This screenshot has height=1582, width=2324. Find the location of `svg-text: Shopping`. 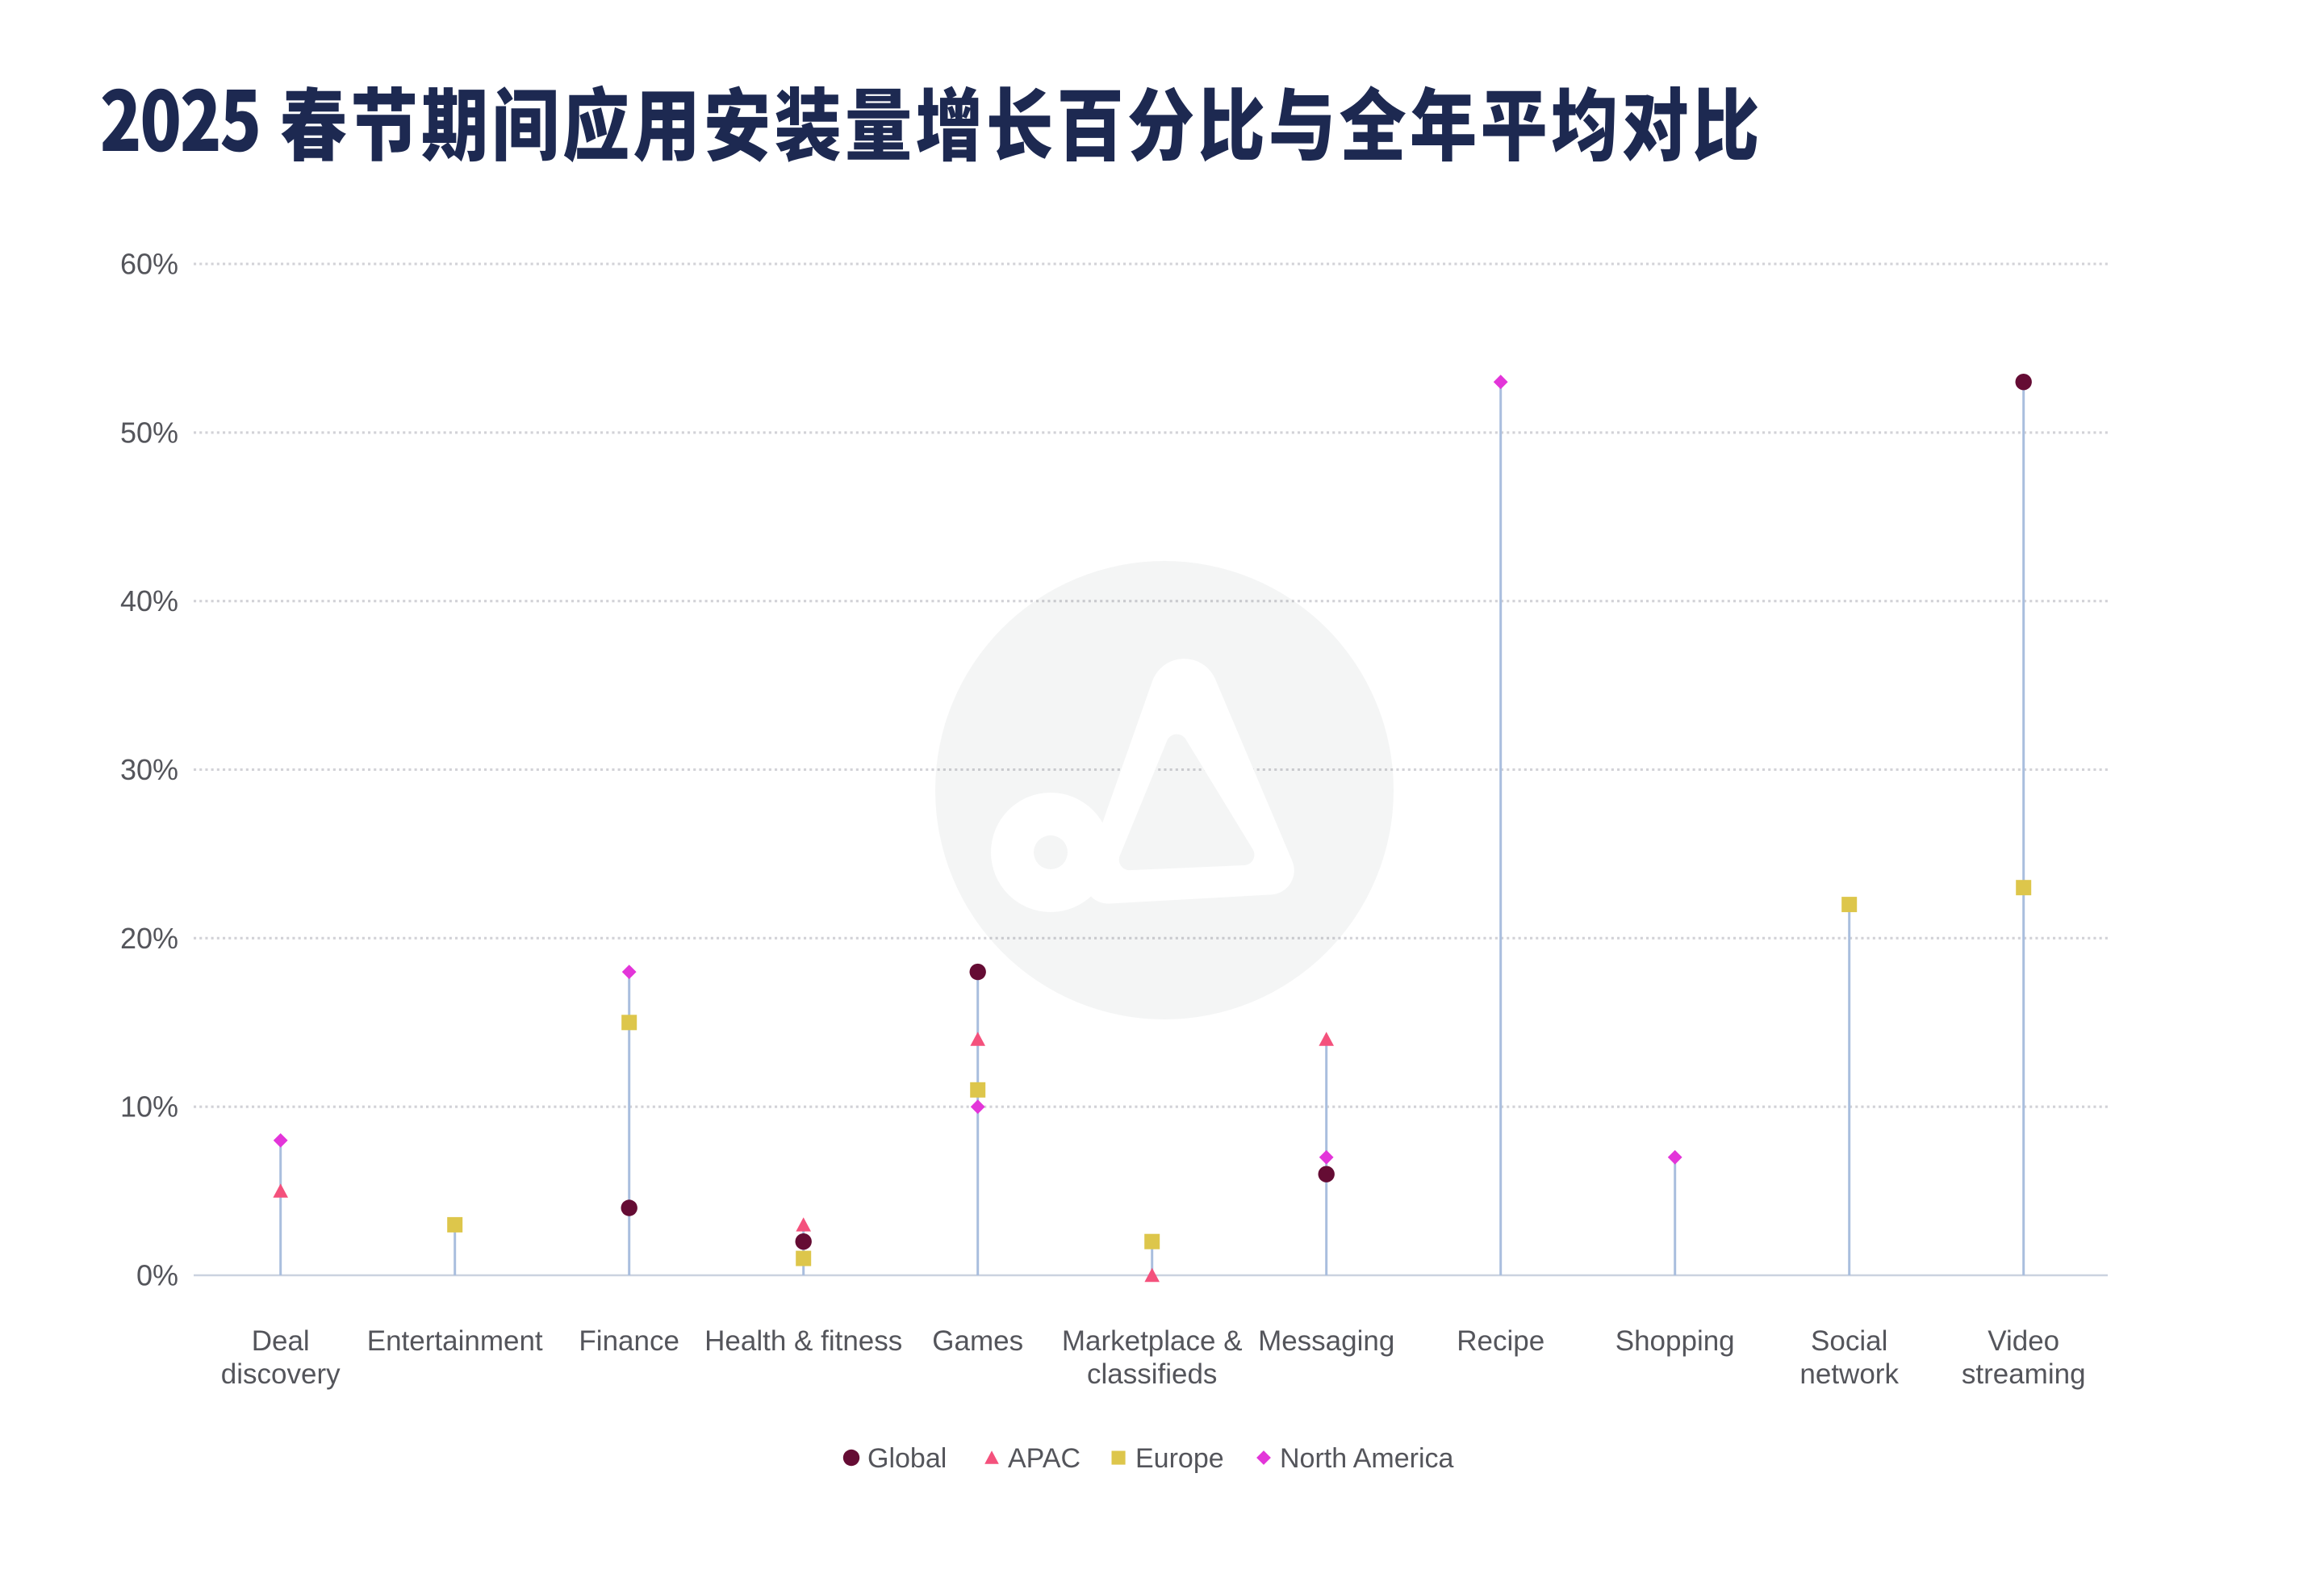

svg-text: Shopping is located at coordinates (1675, 1341).